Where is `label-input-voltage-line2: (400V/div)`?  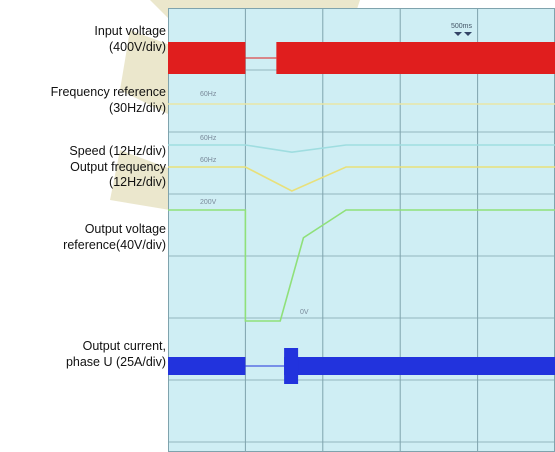 label-input-voltage-line2: (400V/div) is located at coordinates (137, 46).